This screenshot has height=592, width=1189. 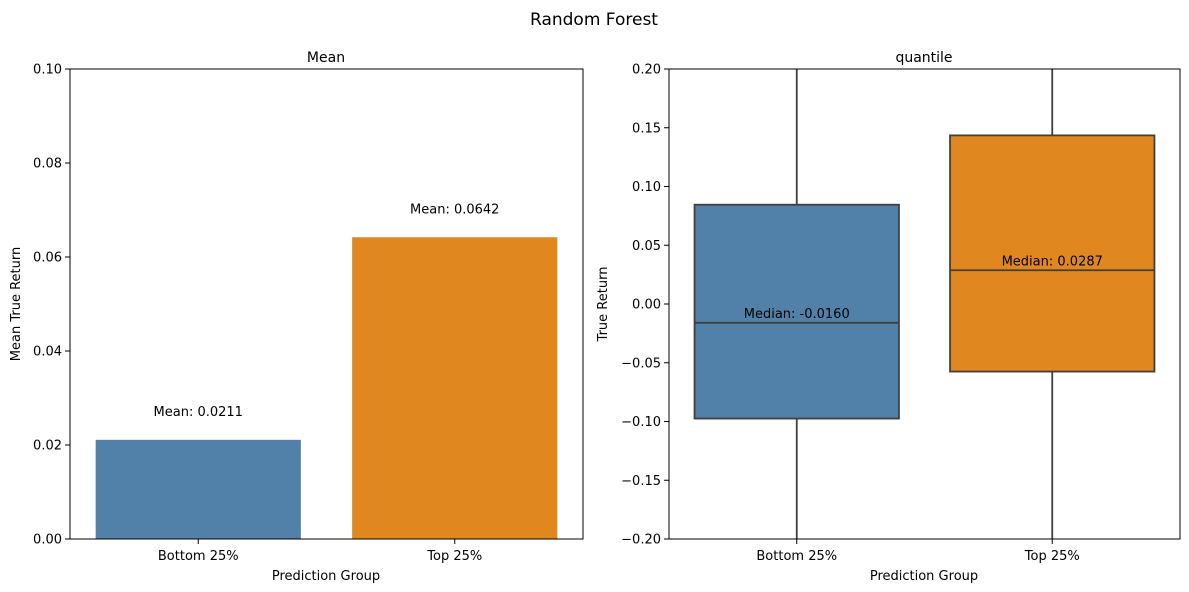 I want to click on mean-ytick-label: 0.08, so click(x=47, y=164).